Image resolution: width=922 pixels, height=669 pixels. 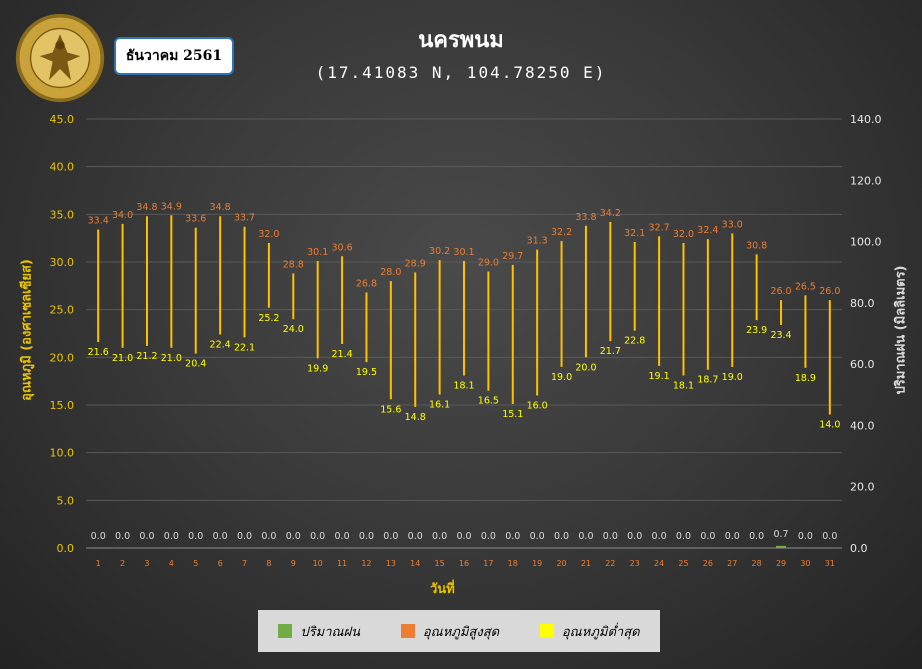 I want to click on y-tick-right: 20.0, so click(x=862, y=487).